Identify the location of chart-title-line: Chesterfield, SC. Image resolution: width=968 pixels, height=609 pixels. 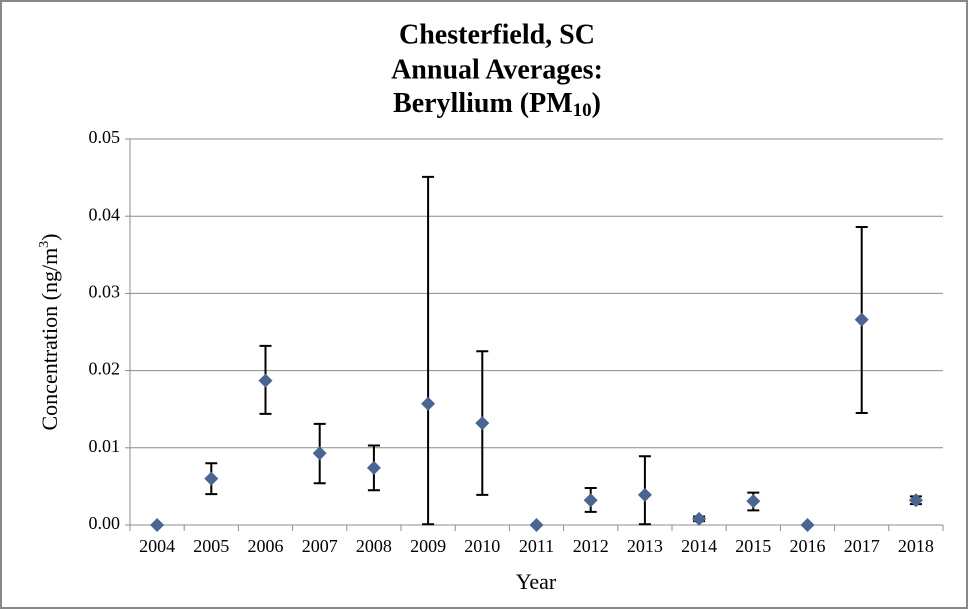
(497, 34).